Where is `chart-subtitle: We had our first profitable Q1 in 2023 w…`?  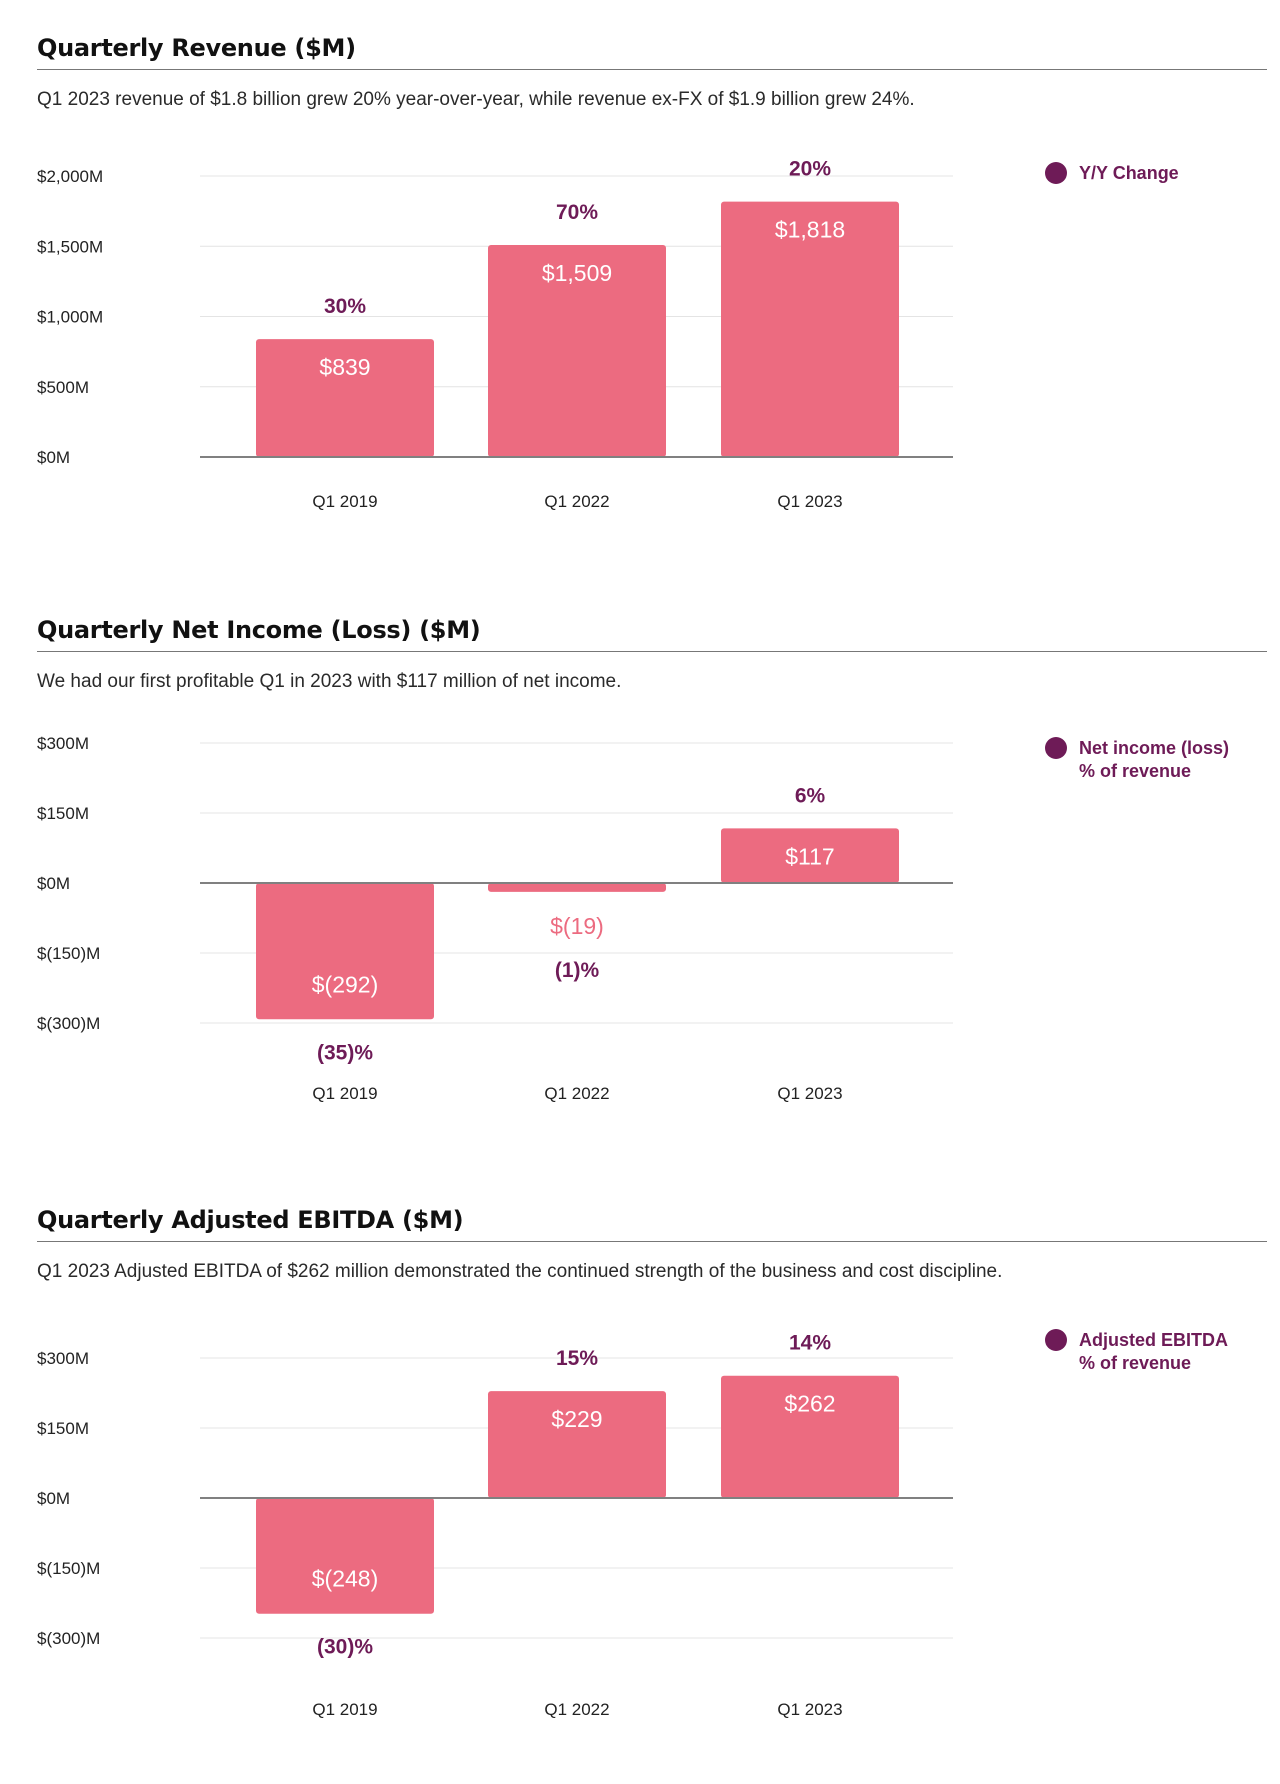
chart-subtitle: We had our first profitable Q1 in 2023 w… is located at coordinates (329, 681).